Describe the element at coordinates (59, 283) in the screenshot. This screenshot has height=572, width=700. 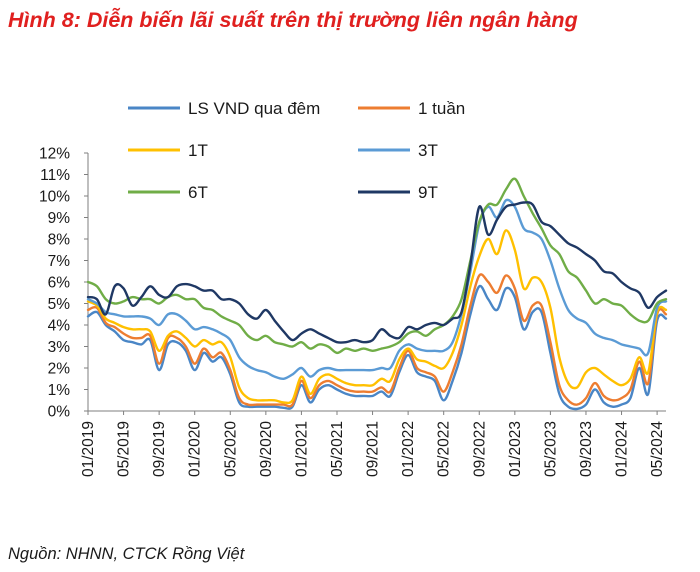
I see `y-tick-label: 6%` at that location.